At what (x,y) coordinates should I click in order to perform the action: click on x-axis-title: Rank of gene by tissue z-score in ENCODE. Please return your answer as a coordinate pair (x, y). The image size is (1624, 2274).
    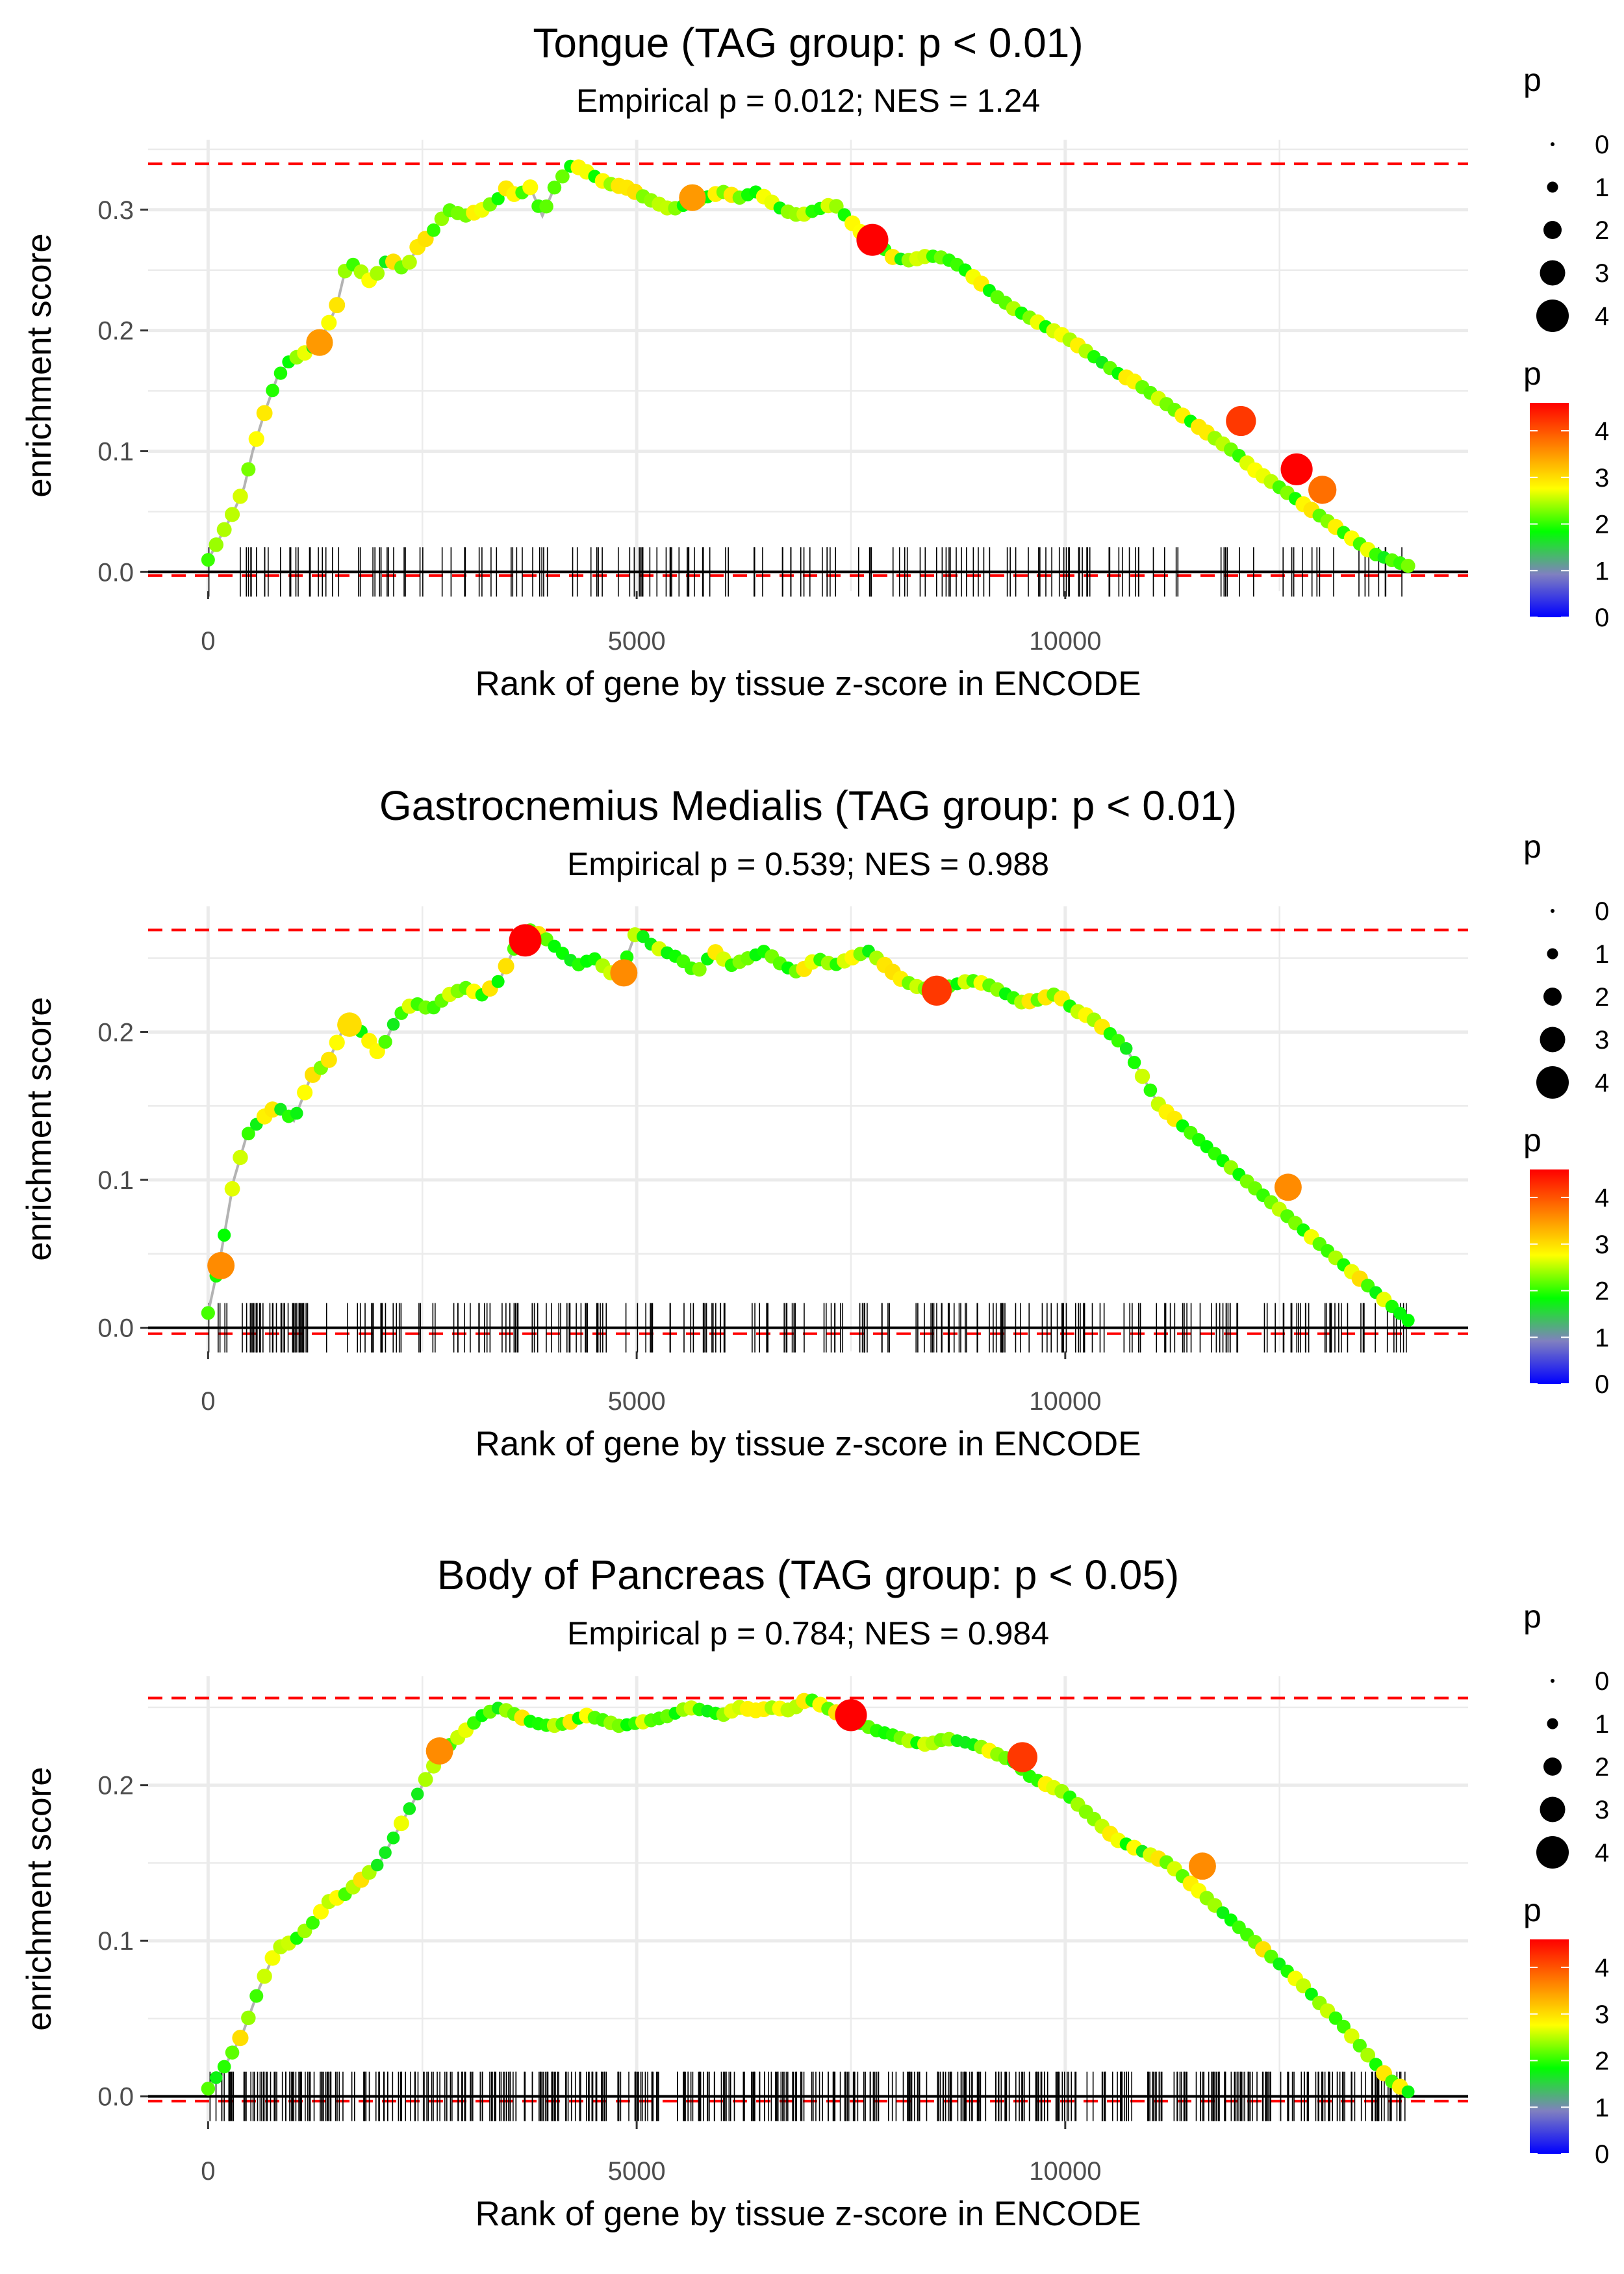
    Looking at the image, I should click on (808, 2214).